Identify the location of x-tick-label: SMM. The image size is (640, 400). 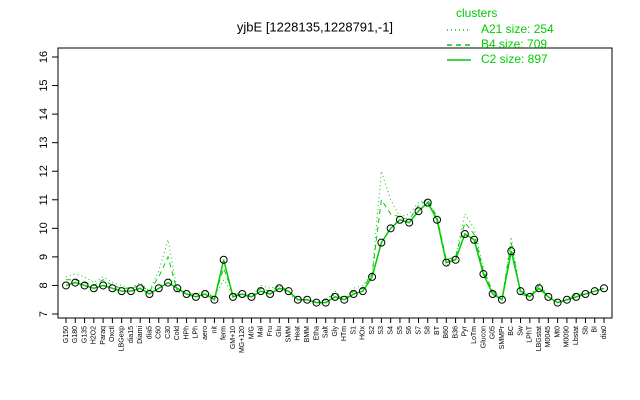
(288, 334).